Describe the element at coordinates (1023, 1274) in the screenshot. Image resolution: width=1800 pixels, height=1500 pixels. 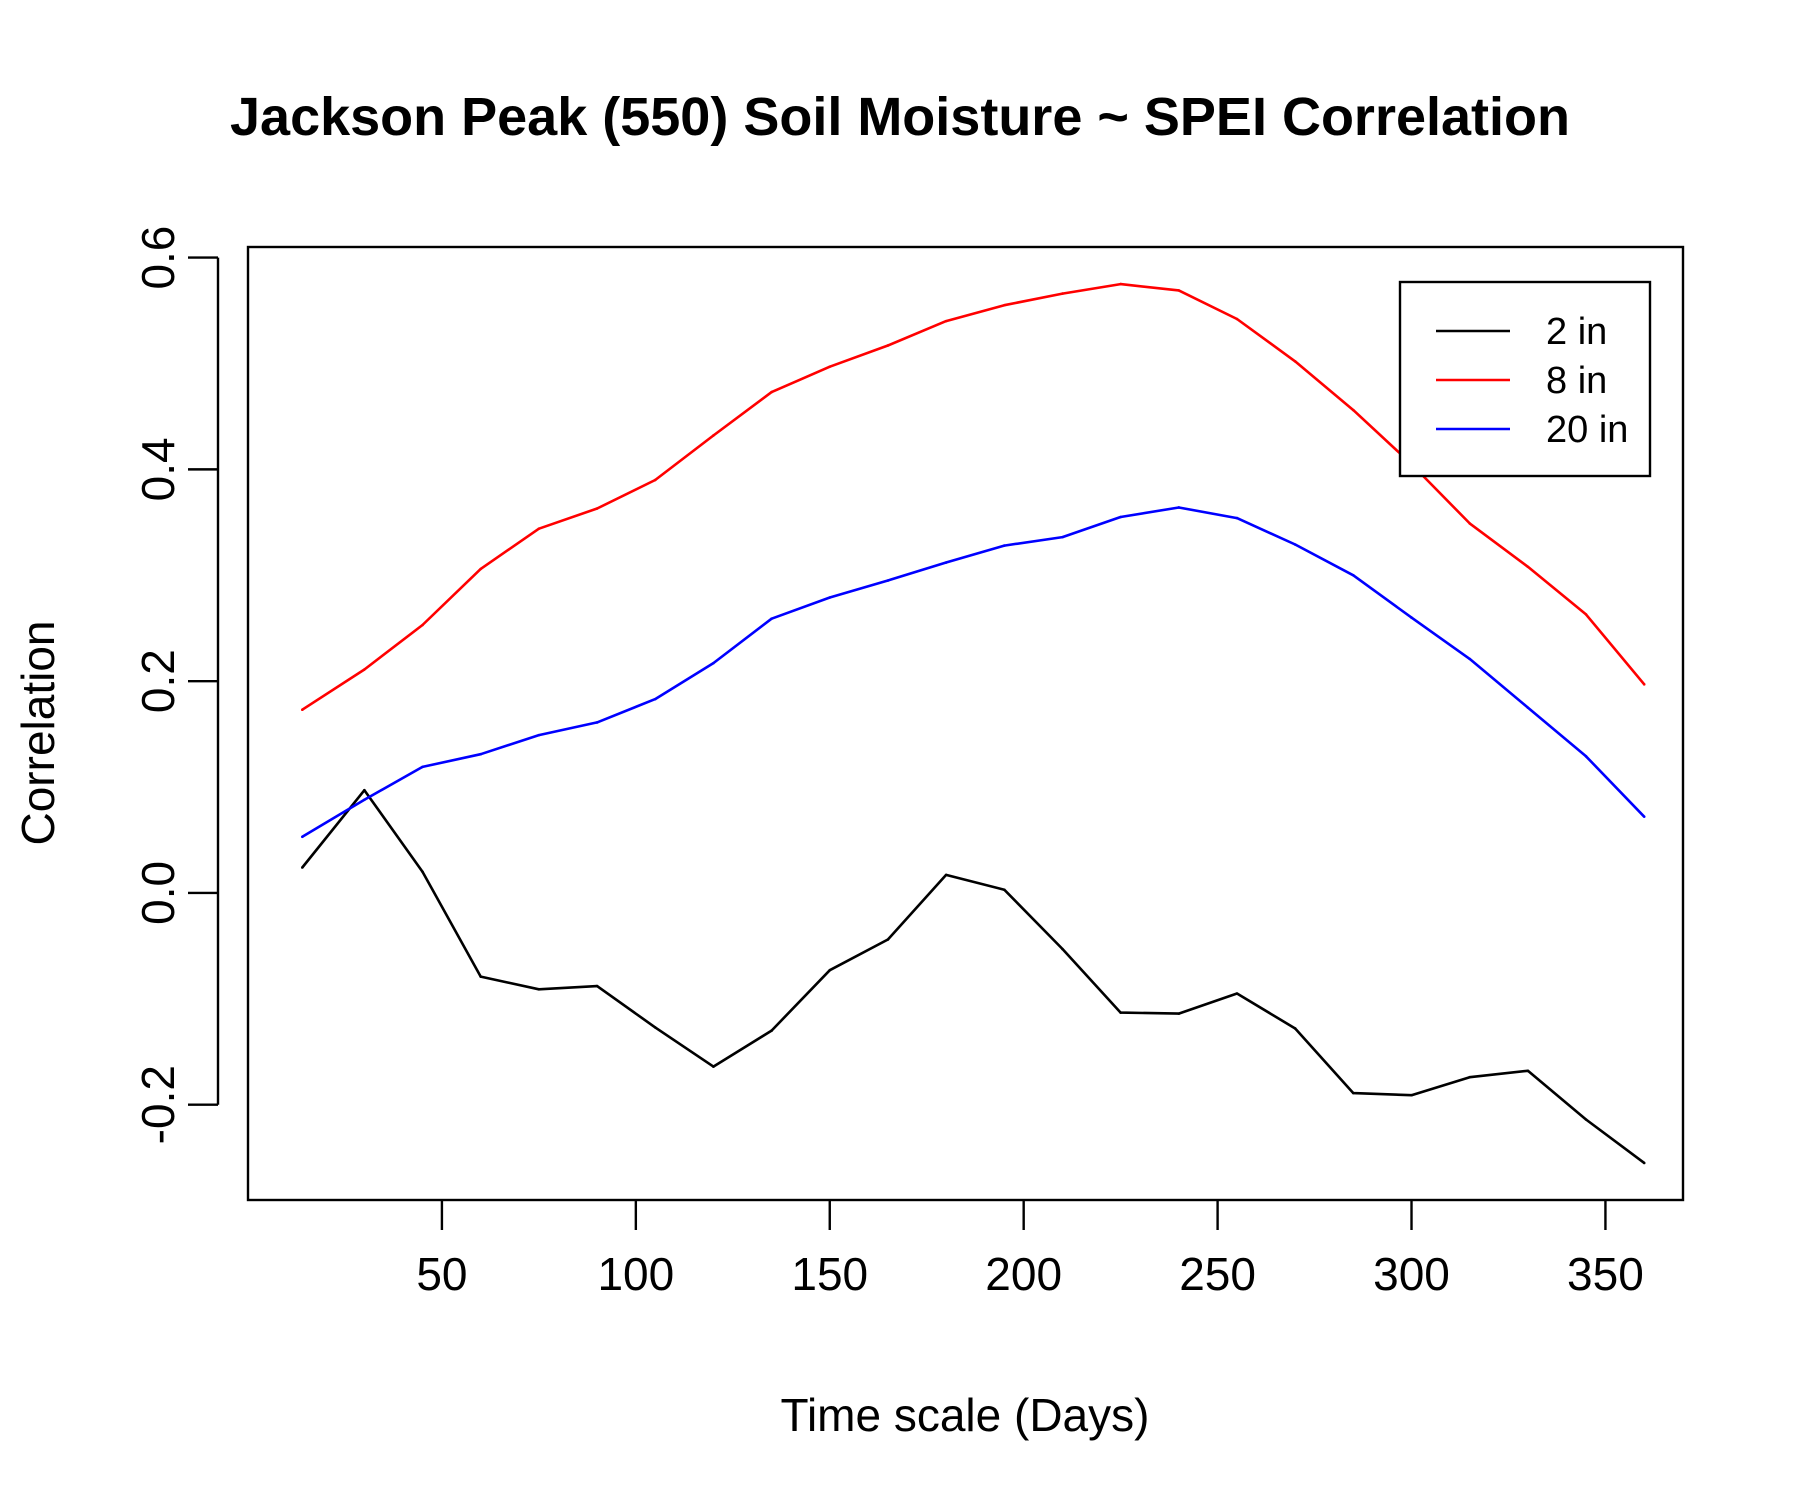
I see `x-tick-label: 200` at that location.